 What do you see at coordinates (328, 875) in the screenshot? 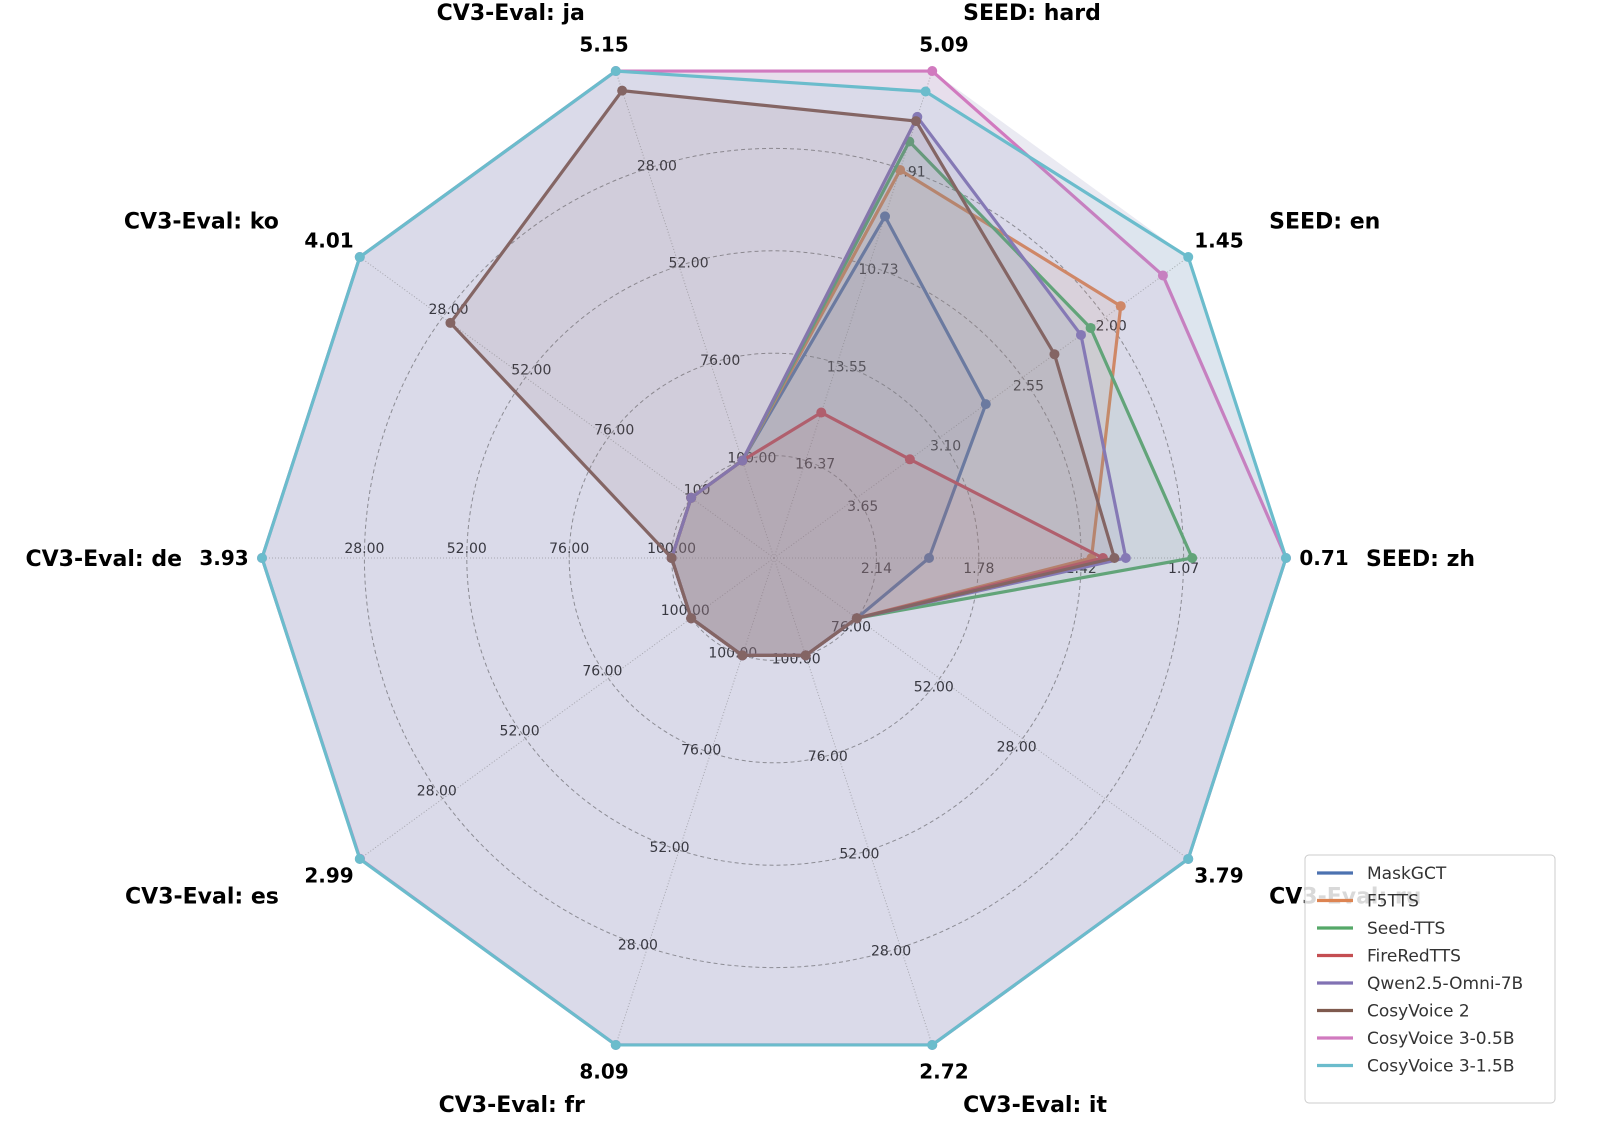
I see `axis-best-value: 2.99` at bounding box center [328, 875].